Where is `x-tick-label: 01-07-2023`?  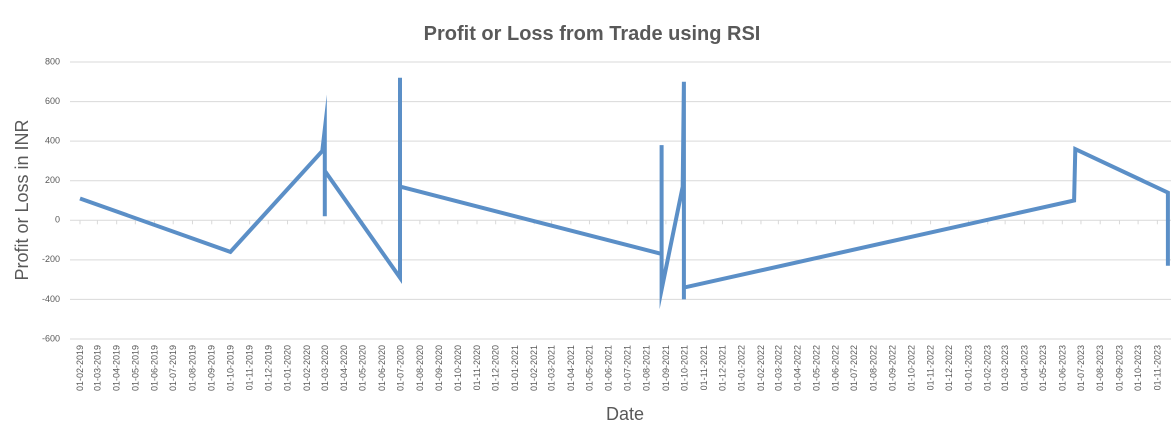
x-tick-label: 01-07-2023 is located at coordinates (1081, 368).